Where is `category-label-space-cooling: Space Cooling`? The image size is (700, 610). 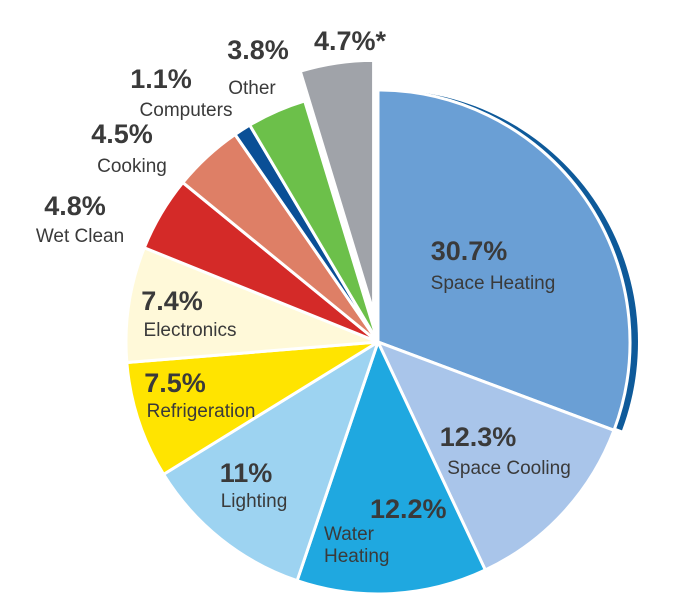 category-label-space-cooling: Space Cooling is located at coordinates (509, 468).